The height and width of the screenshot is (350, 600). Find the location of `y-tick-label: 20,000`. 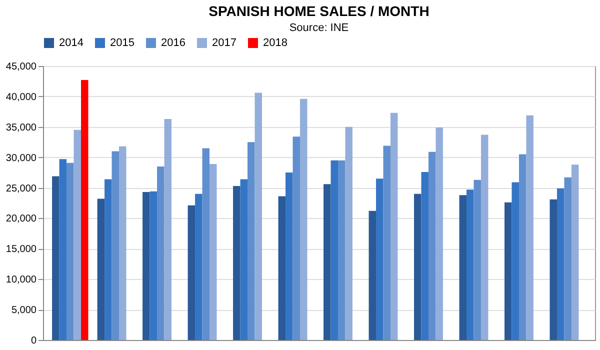

y-tick-label: 20,000 is located at coordinates (21, 219).